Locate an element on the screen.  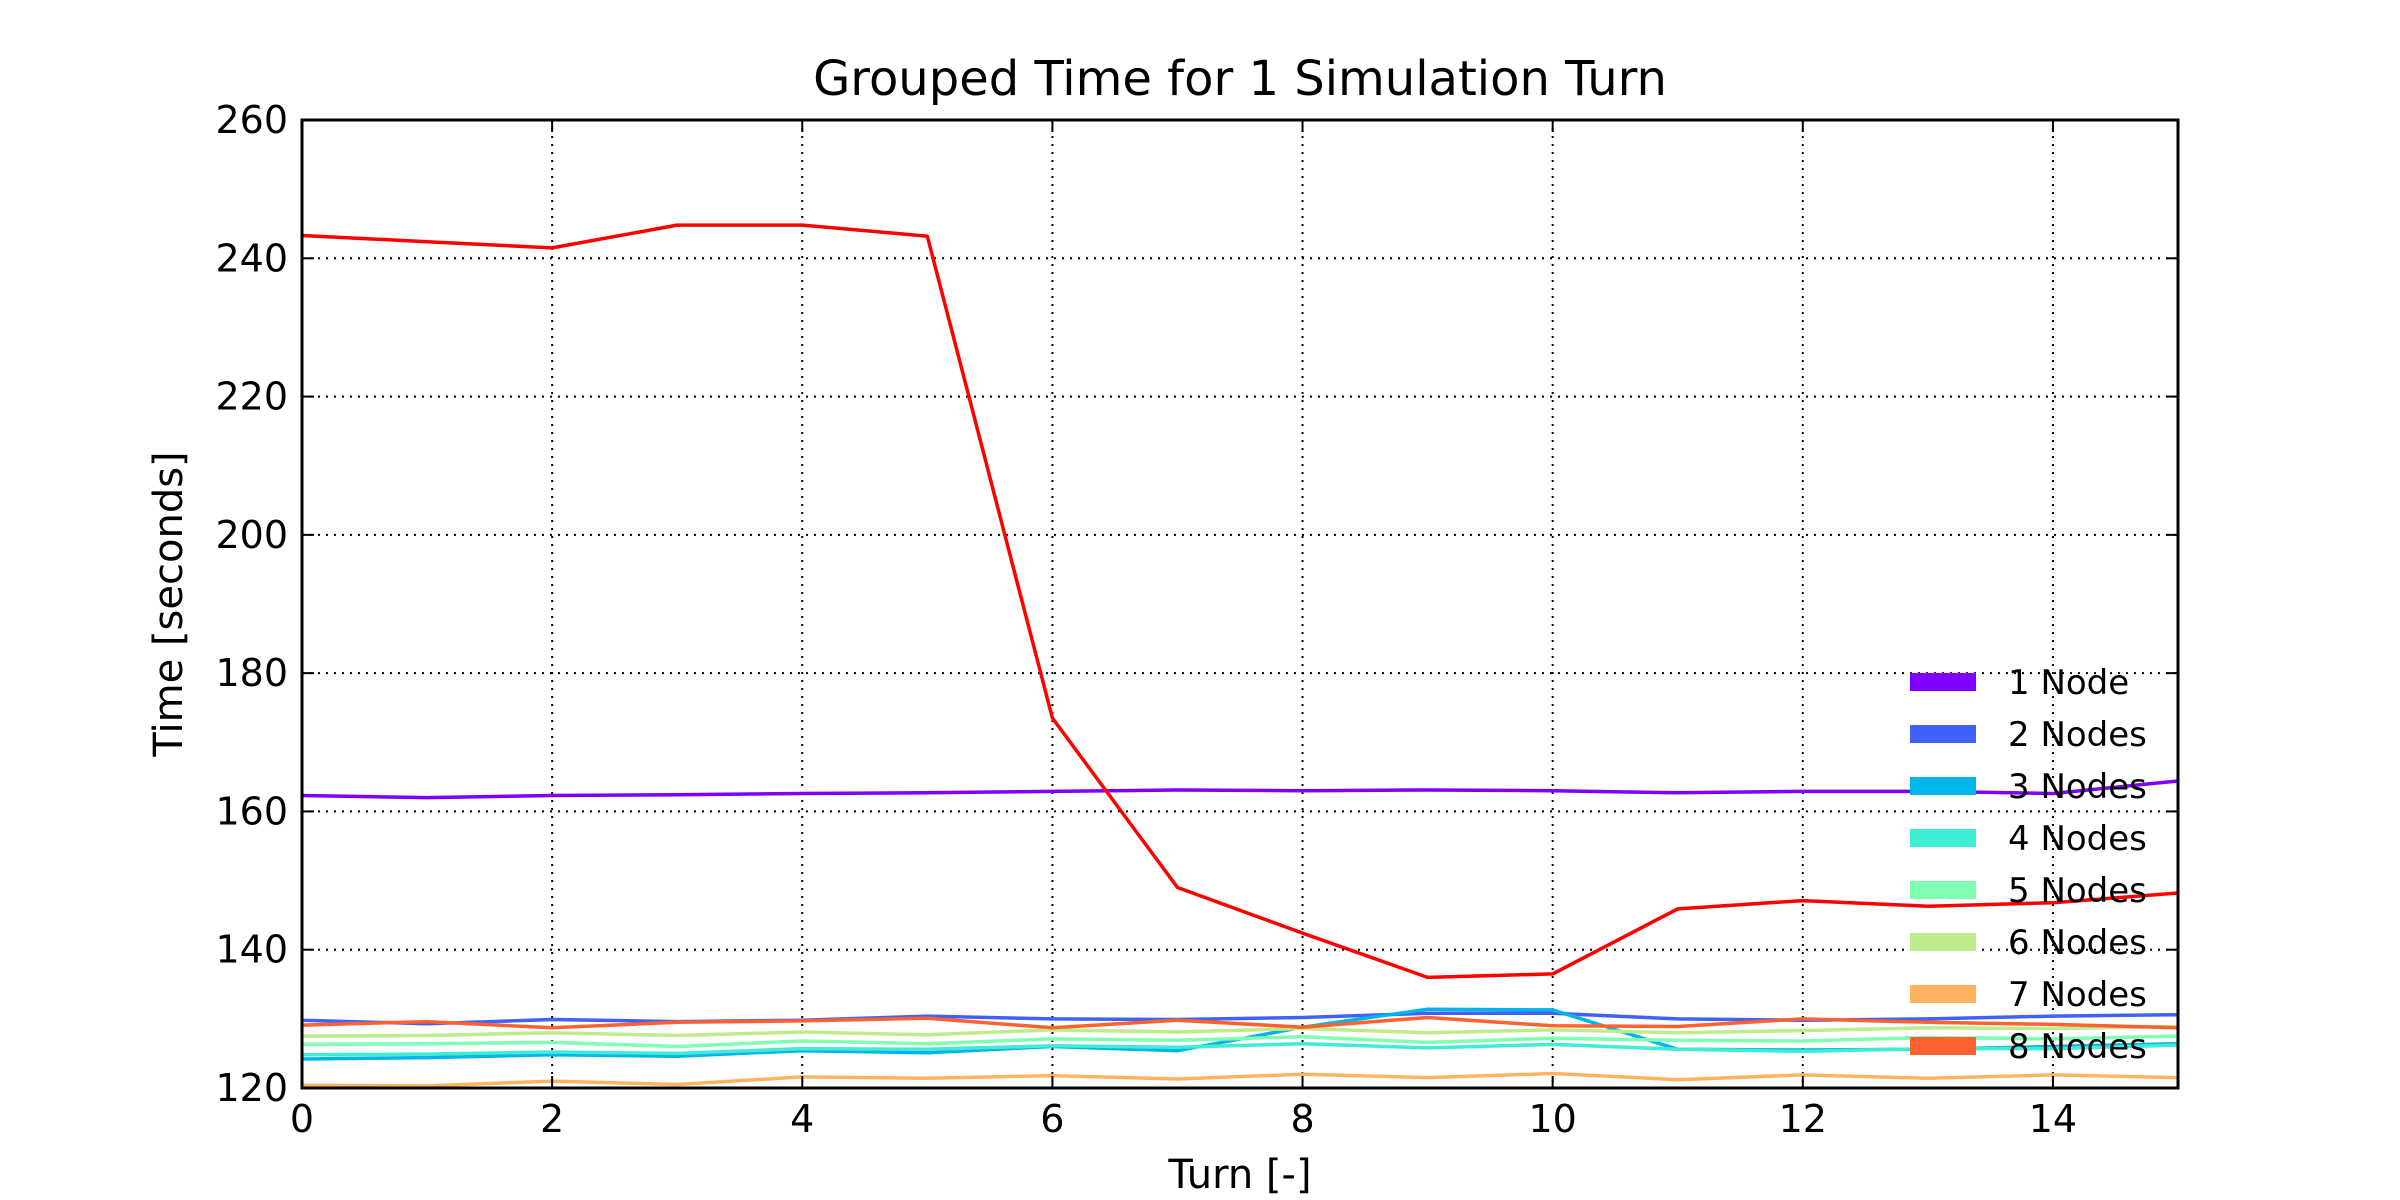
legend-label: 7 Nodes is located at coordinates (2077, 995).